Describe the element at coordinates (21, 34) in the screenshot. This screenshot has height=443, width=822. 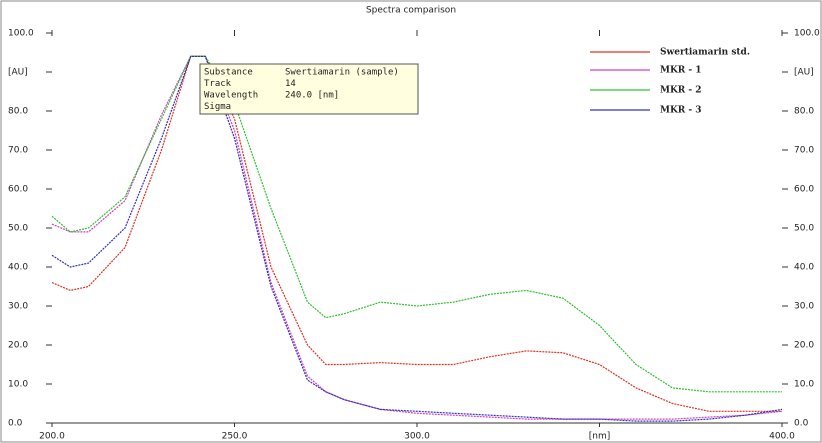
I see `y-tick-label: 100.0` at that location.